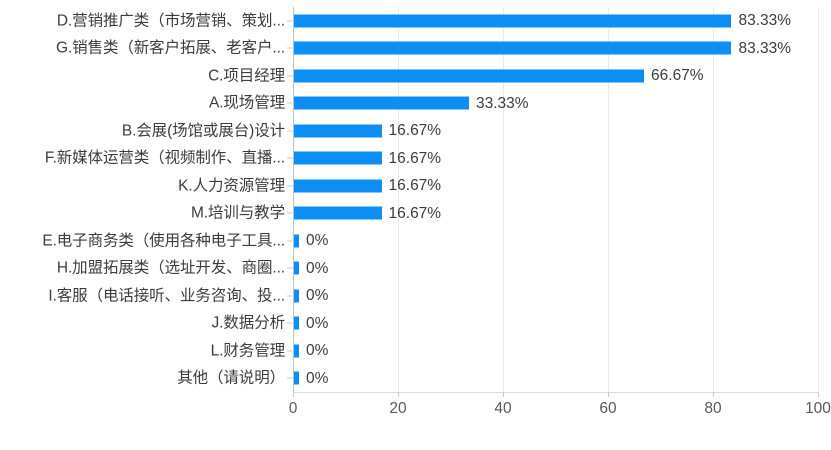 The height and width of the screenshot is (450, 831). Describe the element at coordinates (248, 323) in the screenshot. I see `category-label: J.数据分析` at that location.